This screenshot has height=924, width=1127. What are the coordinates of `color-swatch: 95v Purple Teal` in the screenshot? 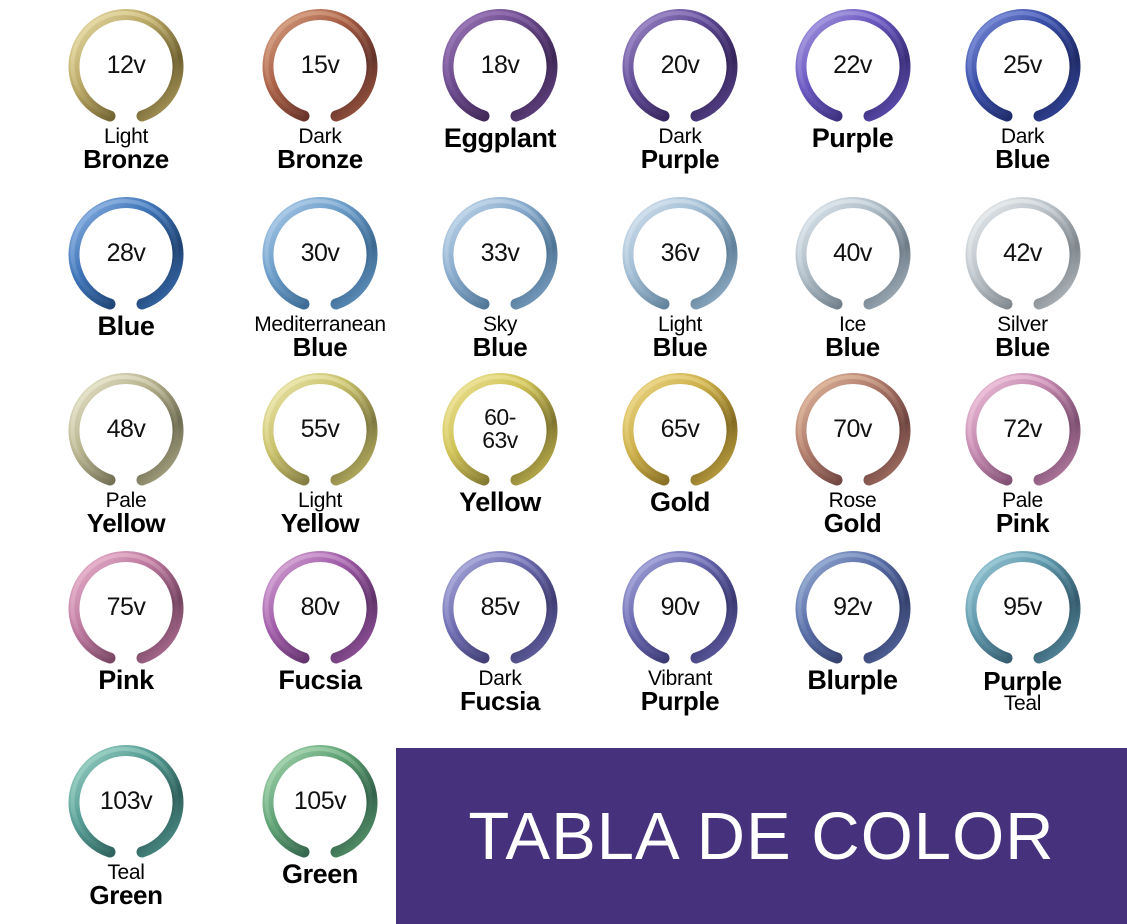 It's located at (1022, 644).